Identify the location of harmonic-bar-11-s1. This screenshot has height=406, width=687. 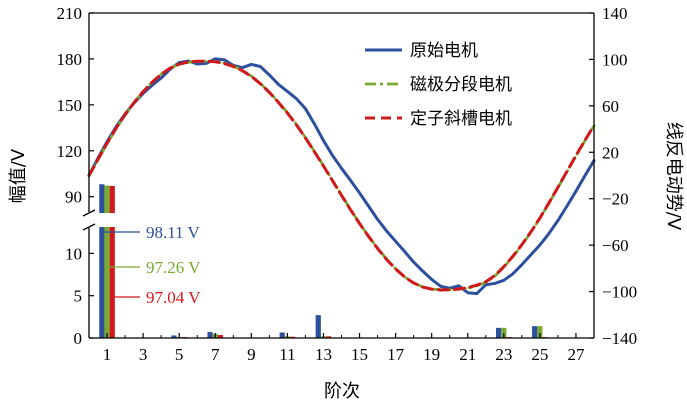
(282, 335).